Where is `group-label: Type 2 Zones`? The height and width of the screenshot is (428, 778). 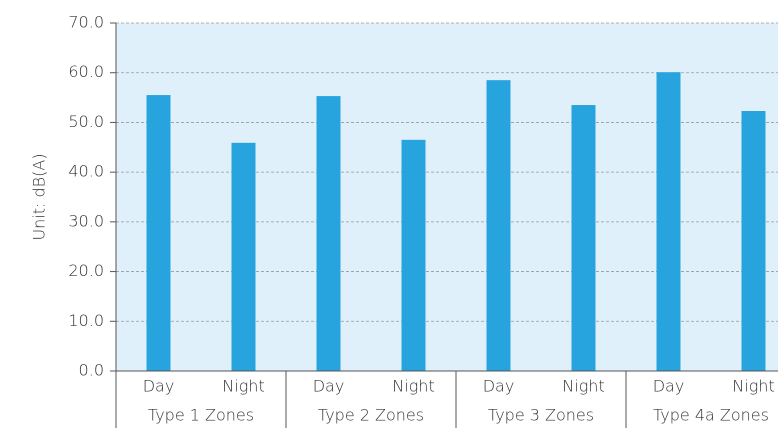
group-label: Type 2 Zones is located at coordinates (371, 415).